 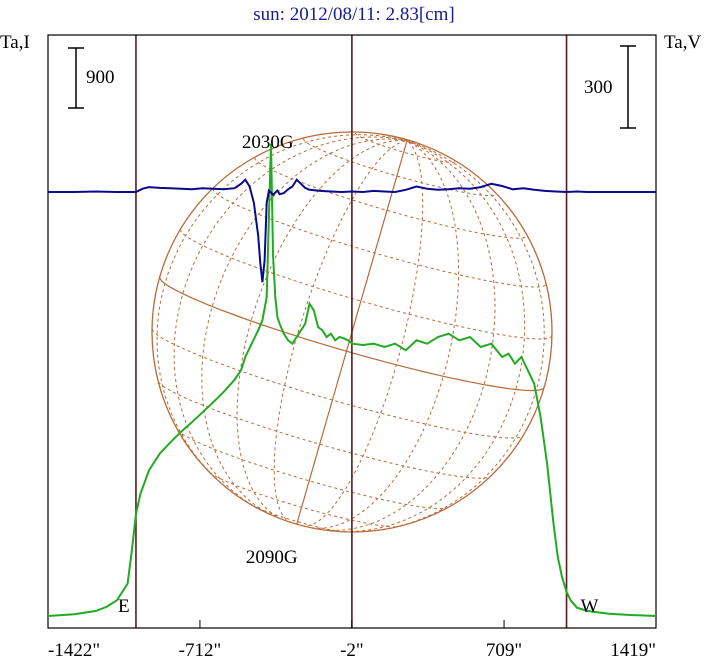 I want to click on annotation-2090g: 2090G, so click(x=272, y=557).